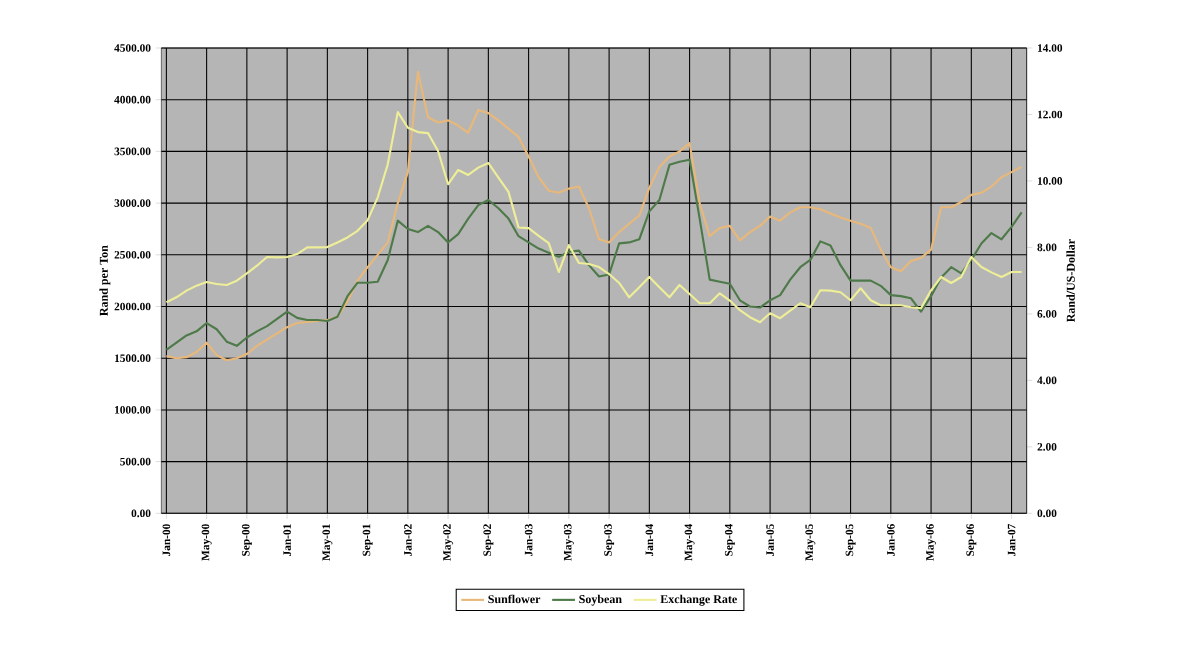 The width and height of the screenshot is (1181, 660). What do you see at coordinates (133, 358) in the screenshot?
I see `y-tick-label: 1500.00` at bounding box center [133, 358].